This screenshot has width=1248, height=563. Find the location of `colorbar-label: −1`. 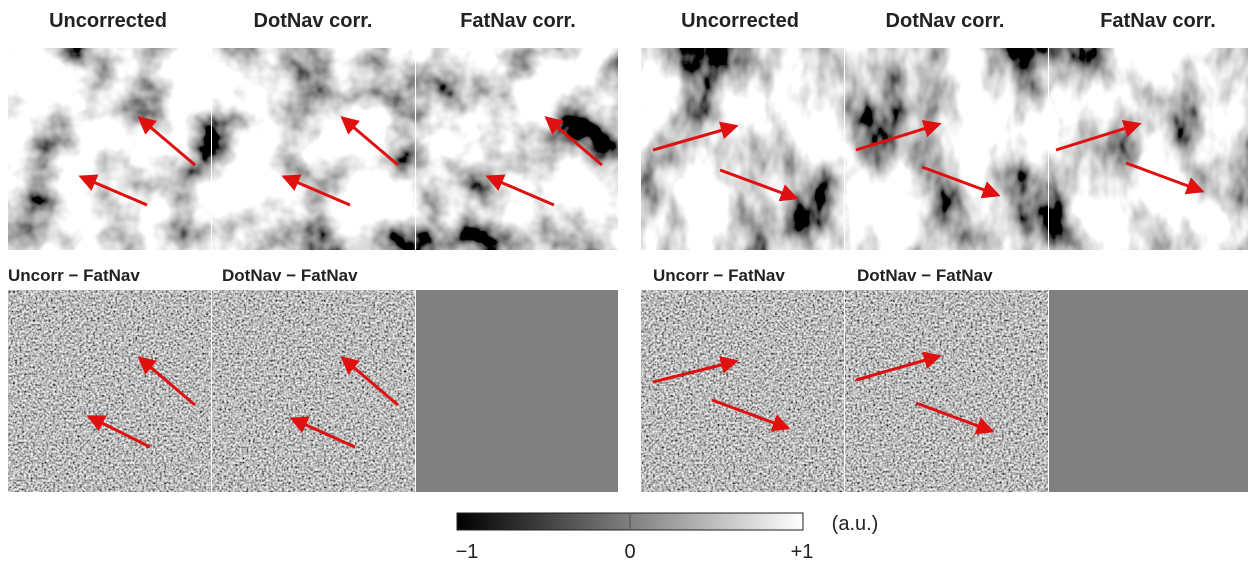

colorbar-label: −1 is located at coordinates (467, 552).